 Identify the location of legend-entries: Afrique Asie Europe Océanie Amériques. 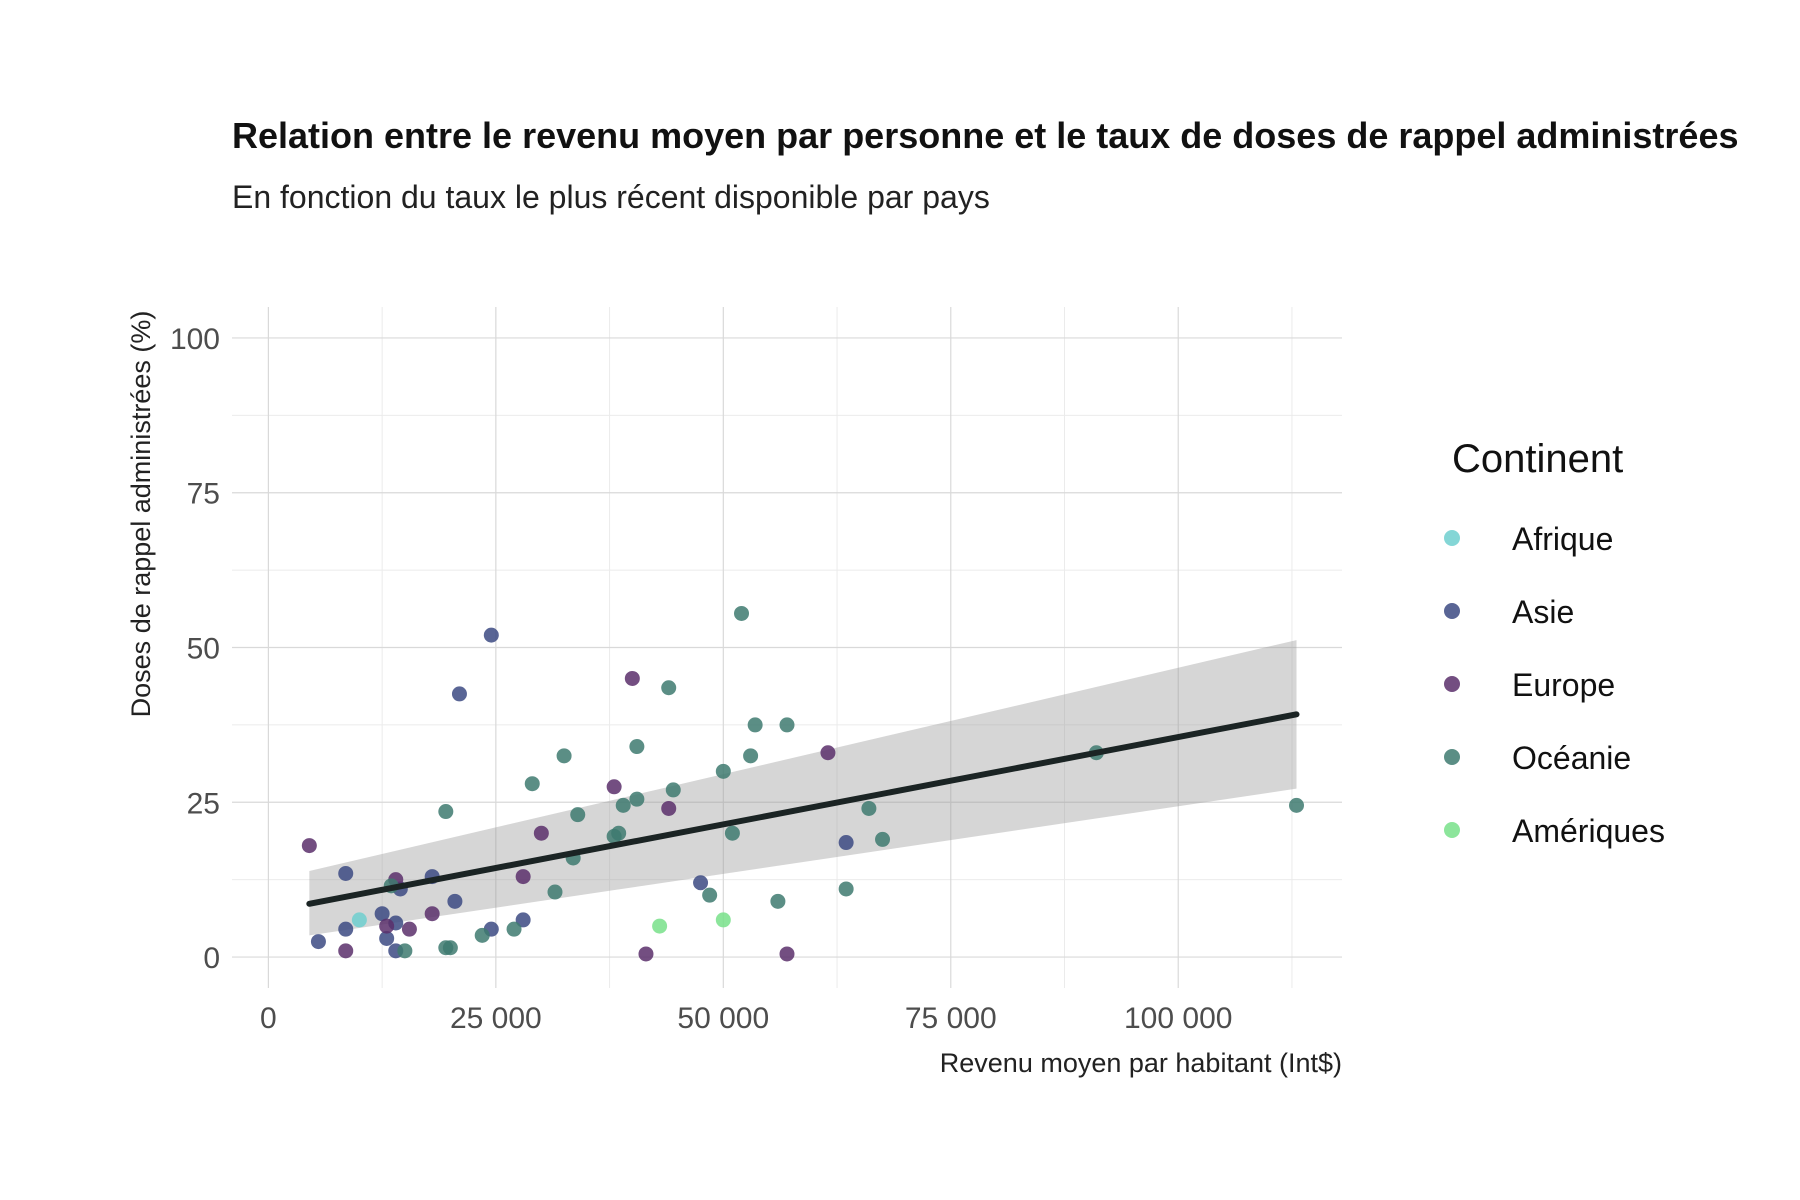
(1554, 685).